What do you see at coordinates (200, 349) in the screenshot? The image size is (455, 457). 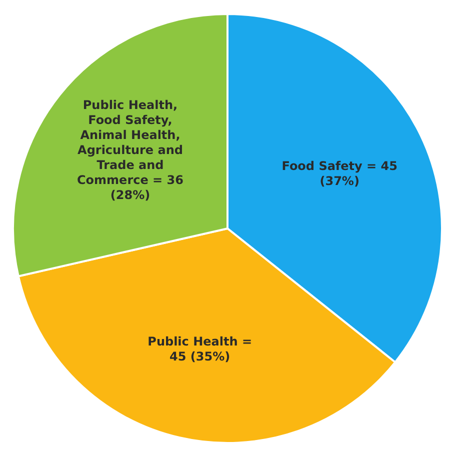 I see `slice-label: Public Health = 45 (35%)` at bounding box center [200, 349].